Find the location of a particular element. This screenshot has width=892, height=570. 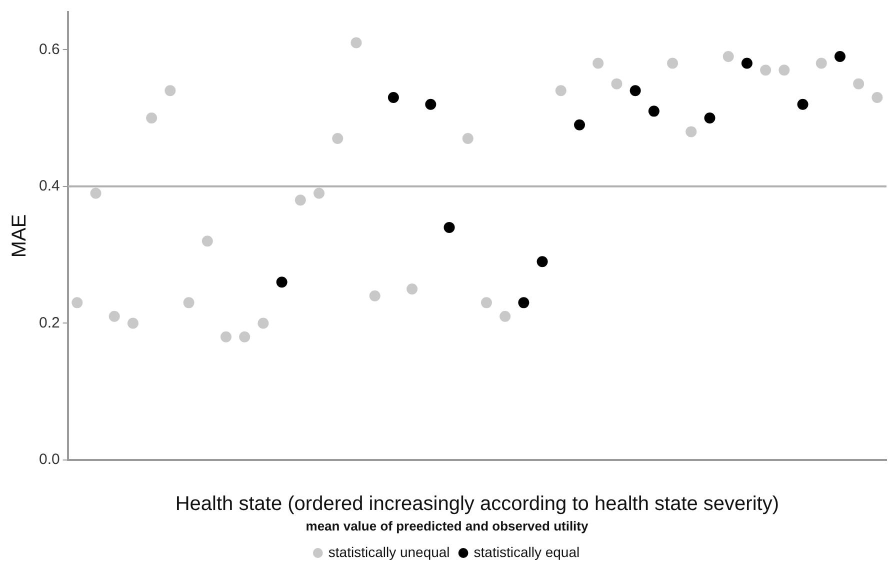

legend-title: mean value of preedicted and observed utility is located at coordinates (447, 526).